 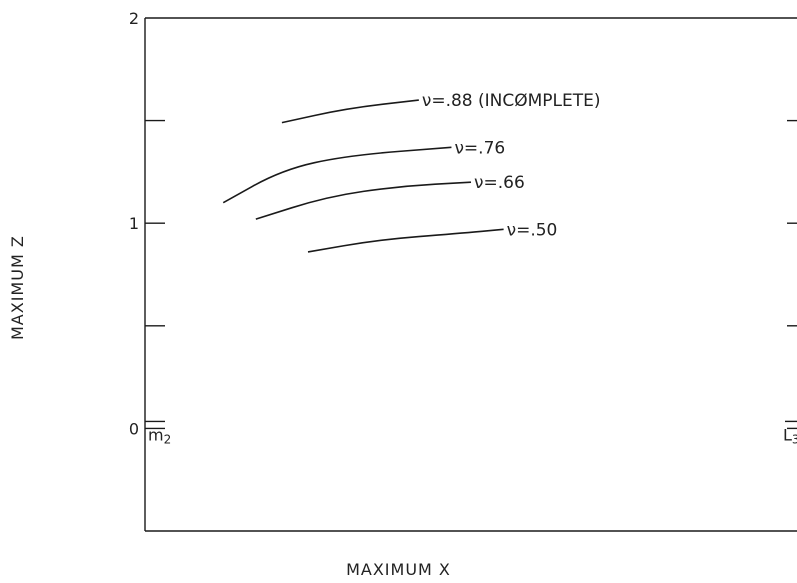 I want to click on y-axis-label: MAXIMUM Z, so click(x=17, y=287).